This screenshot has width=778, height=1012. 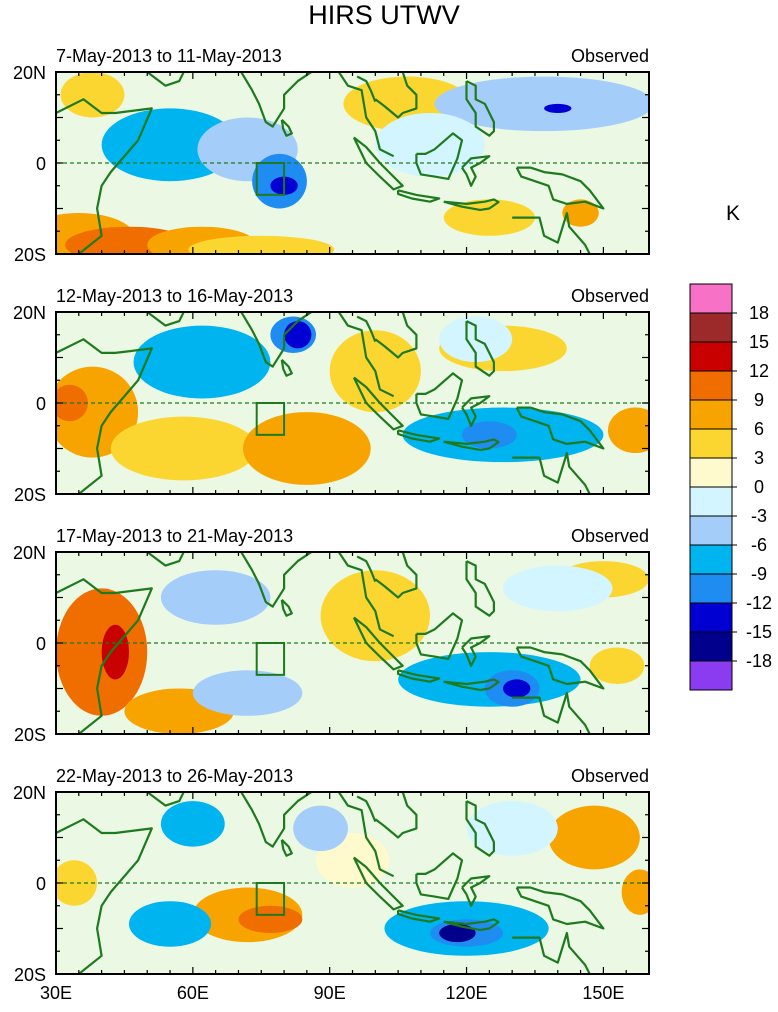 I want to click on panel-date-range: 17-May-2013 to 21-May-2013, so click(x=174, y=536).